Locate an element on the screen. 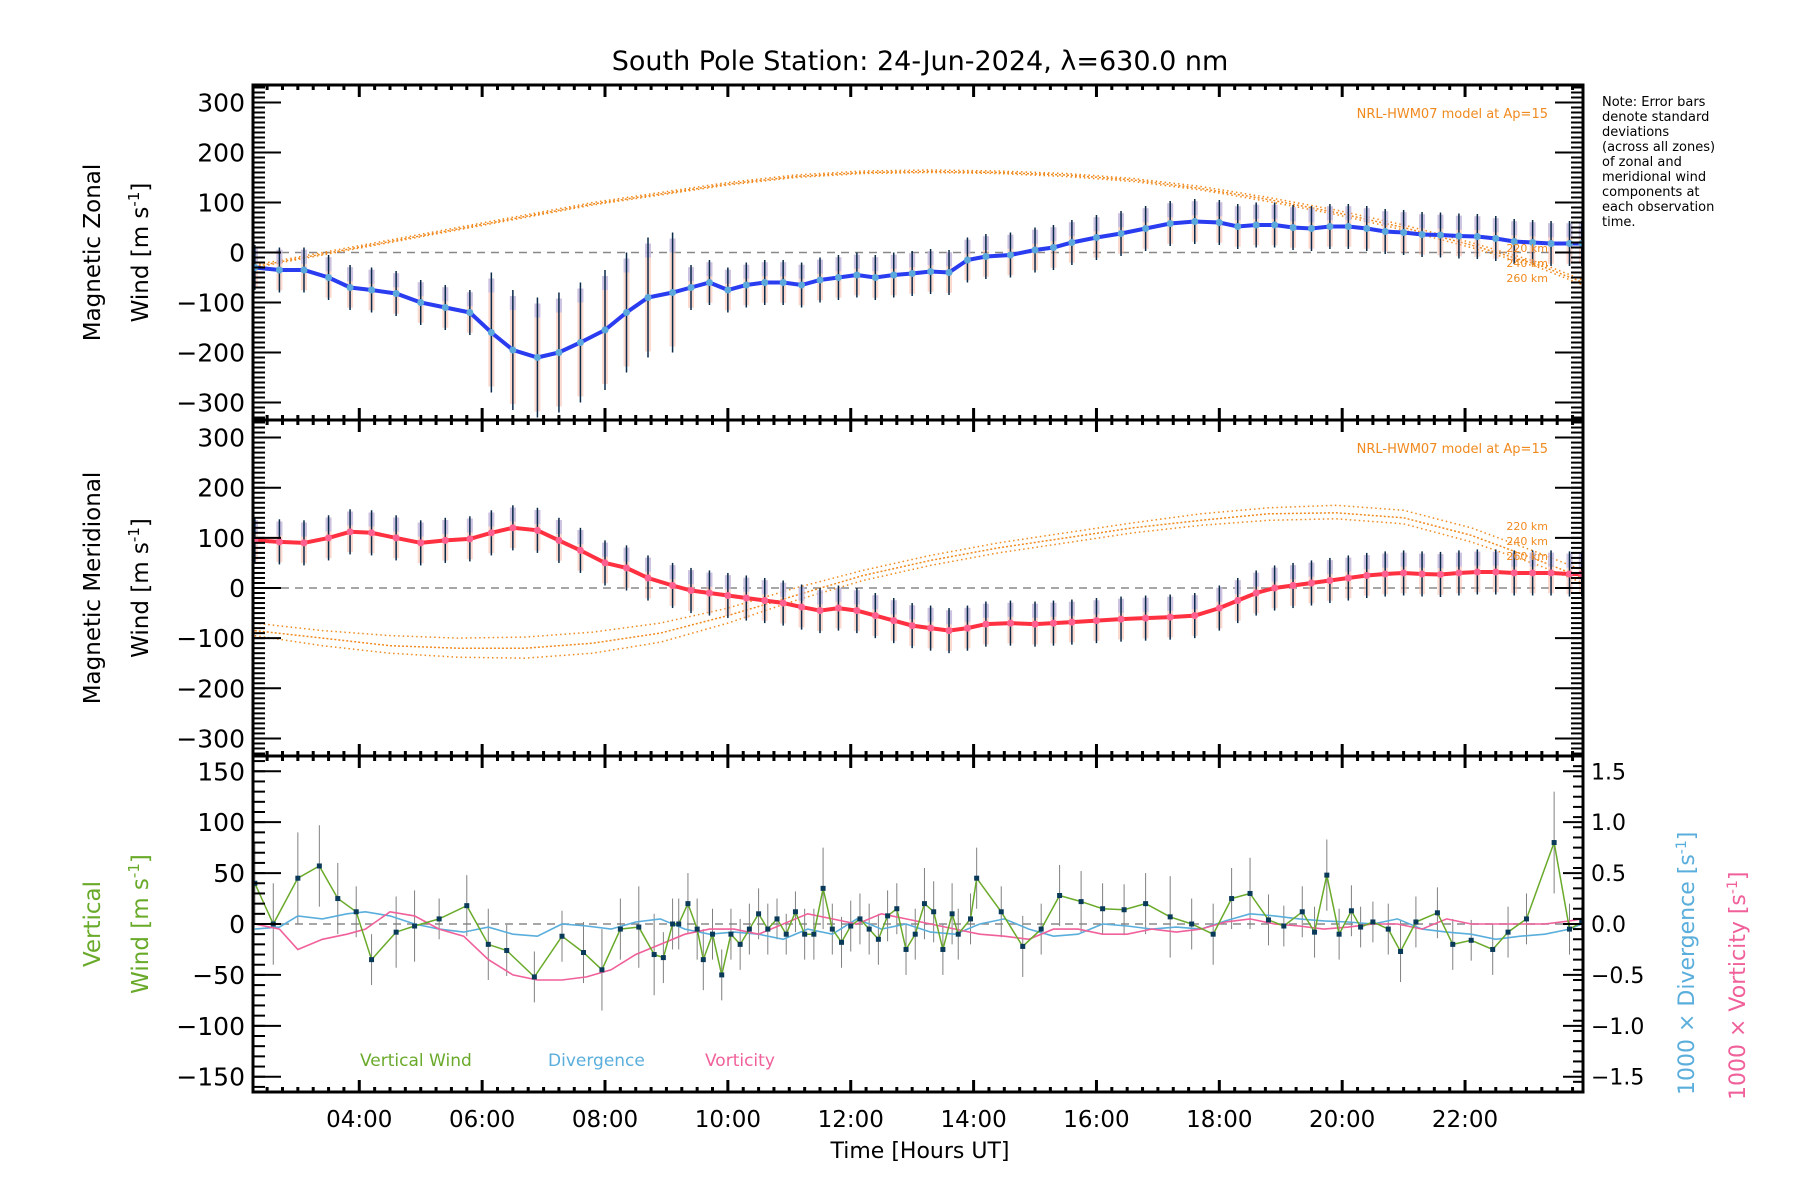  x-tick-label: 14:00 is located at coordinates (973, 1120).